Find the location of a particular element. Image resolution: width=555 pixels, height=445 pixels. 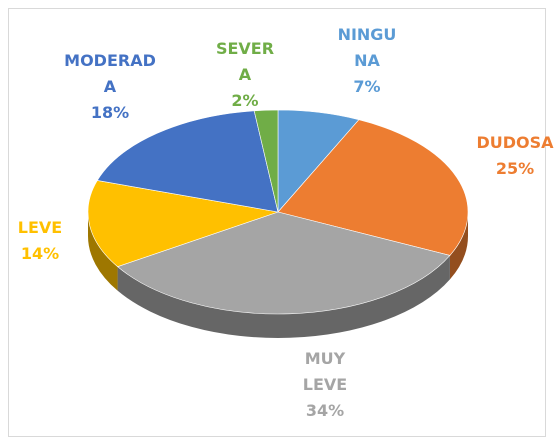

data-label: MODERADA 18% is located at coordinates (110, 87).